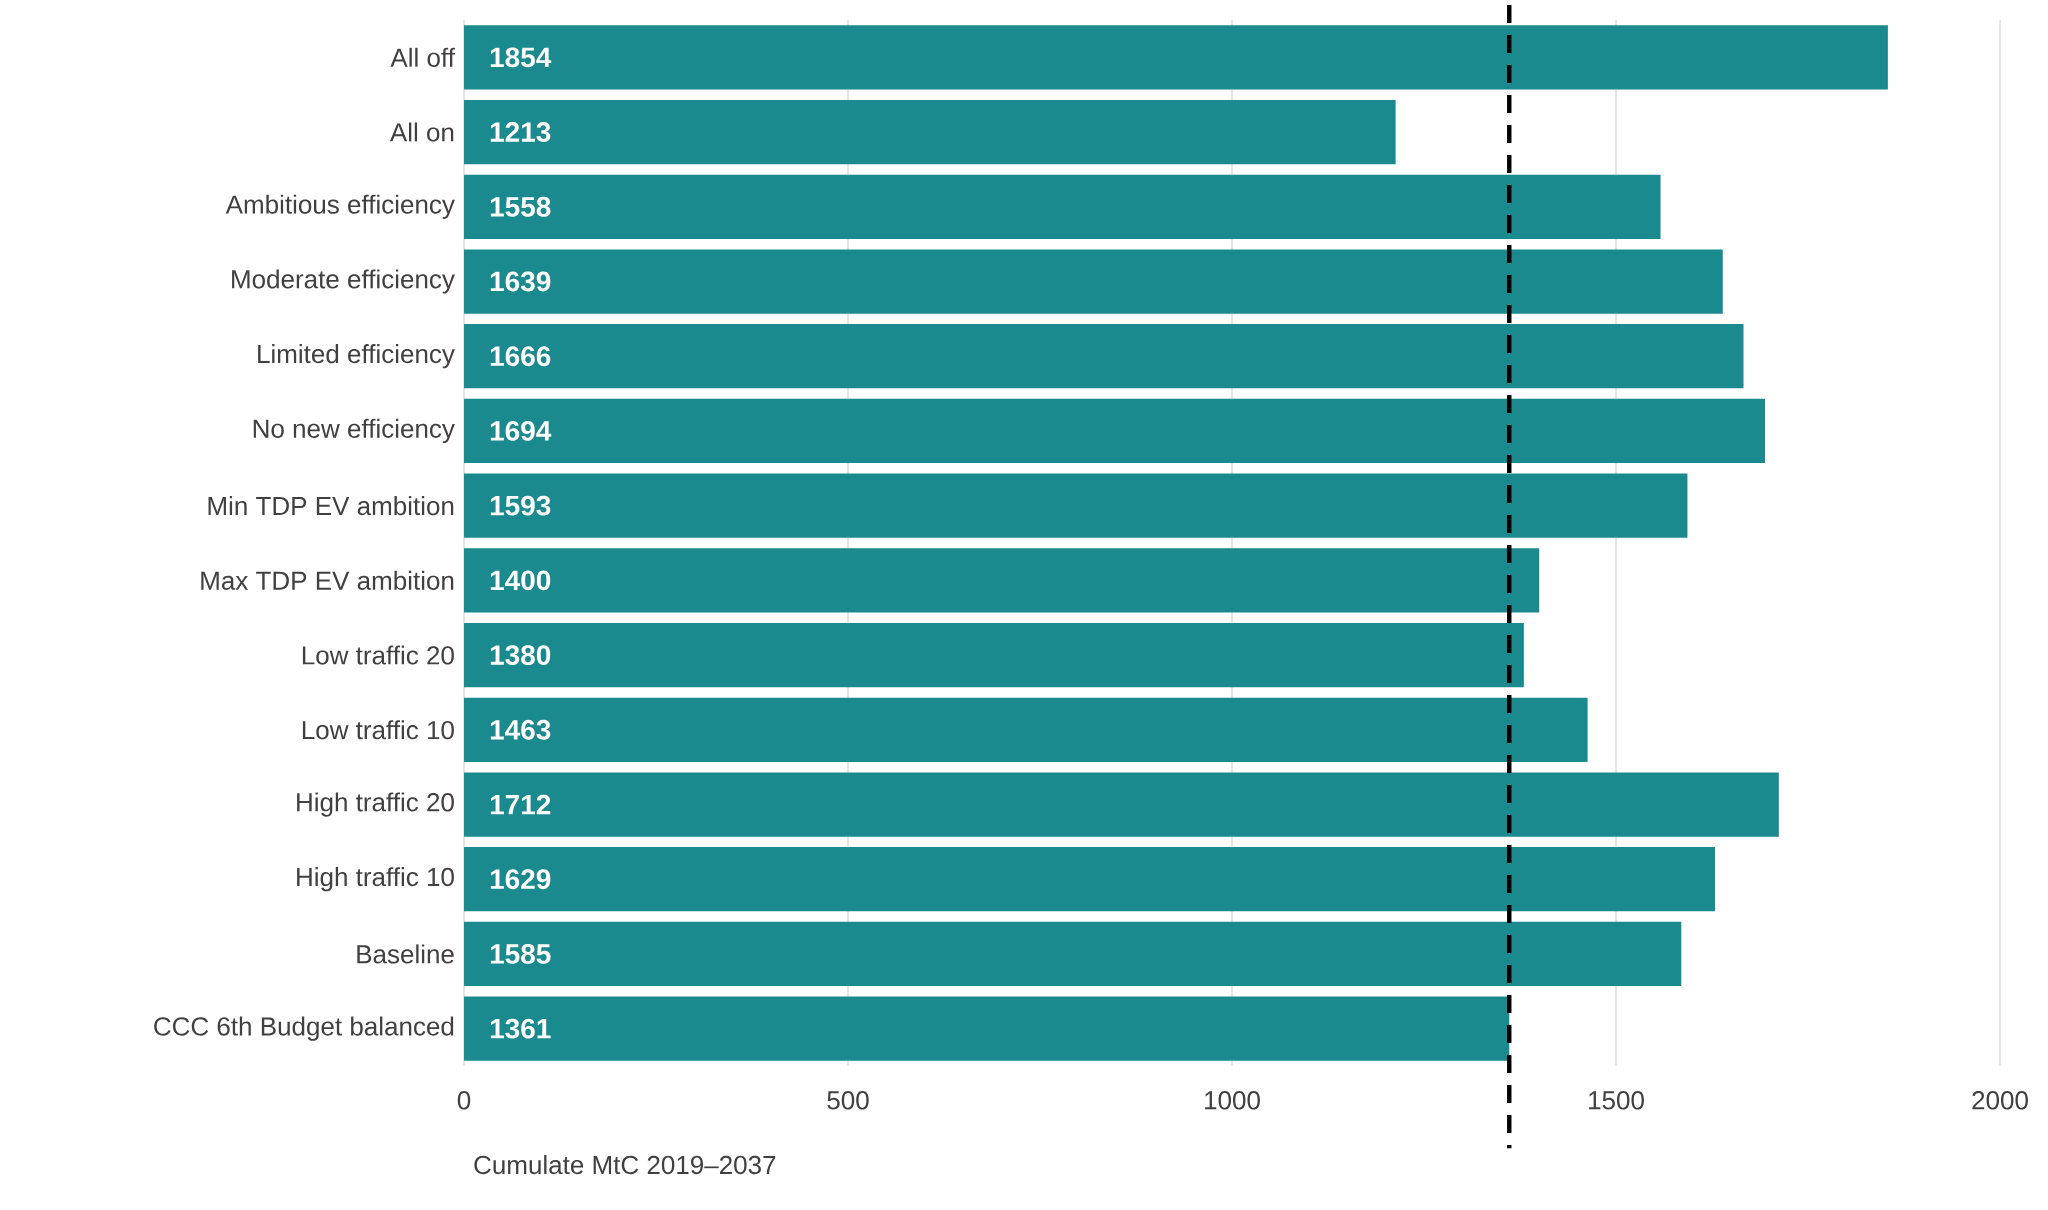  What do you see at coordinates (378, 730) in the screenshot?
I see `y-tick-label: Low traffic 10` at bounding box center [378, 730].